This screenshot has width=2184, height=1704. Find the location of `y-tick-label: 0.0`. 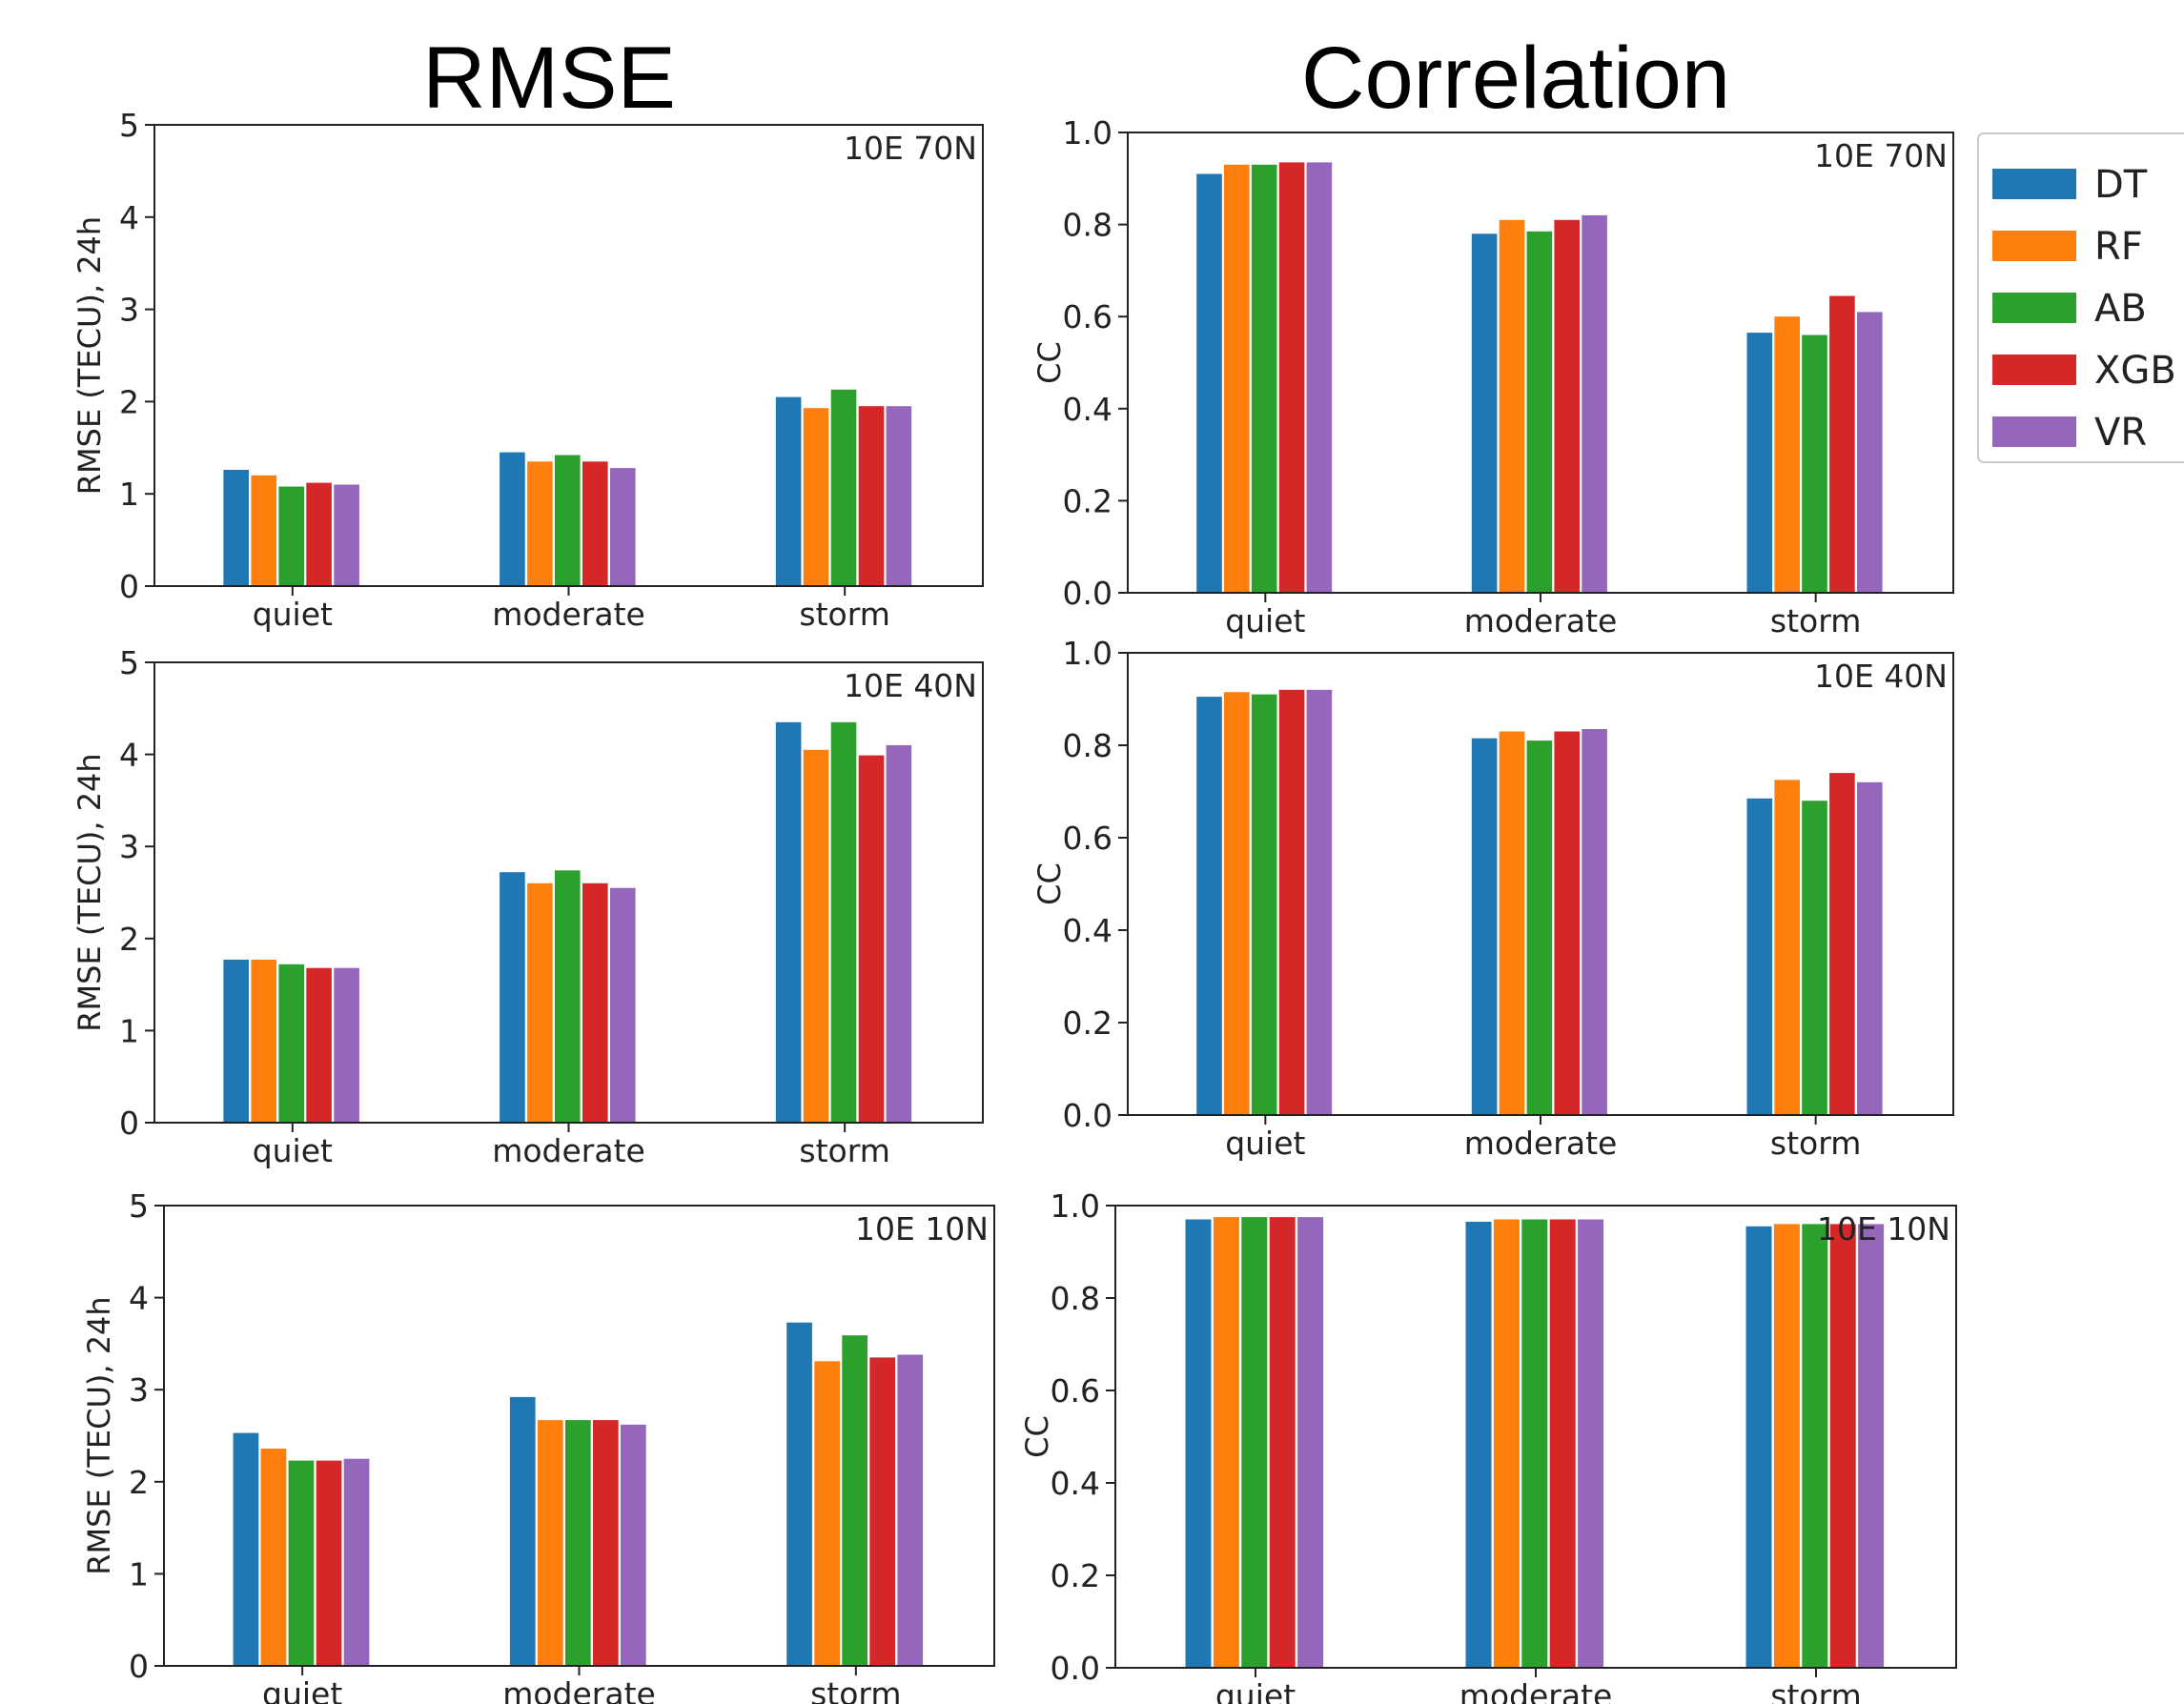

y-tick-label: 0.0 is located at coordinates (1087, 593).